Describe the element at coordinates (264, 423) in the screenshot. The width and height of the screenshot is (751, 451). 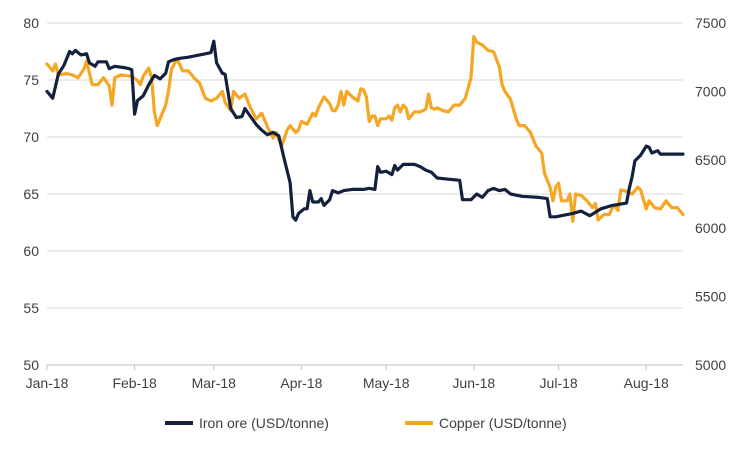
I see `legend-label: Iron ore (USD/tonne)` at that location.